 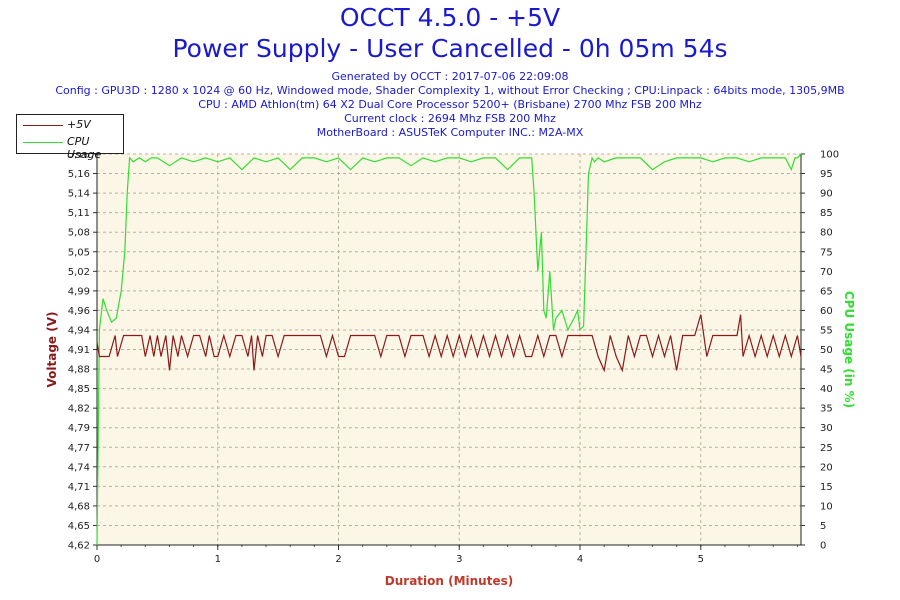 What do you see at coordinates (79, 194) in the screenshot?
I see `y-left-tick-label: 5,14` at bounding box center [79, 194].